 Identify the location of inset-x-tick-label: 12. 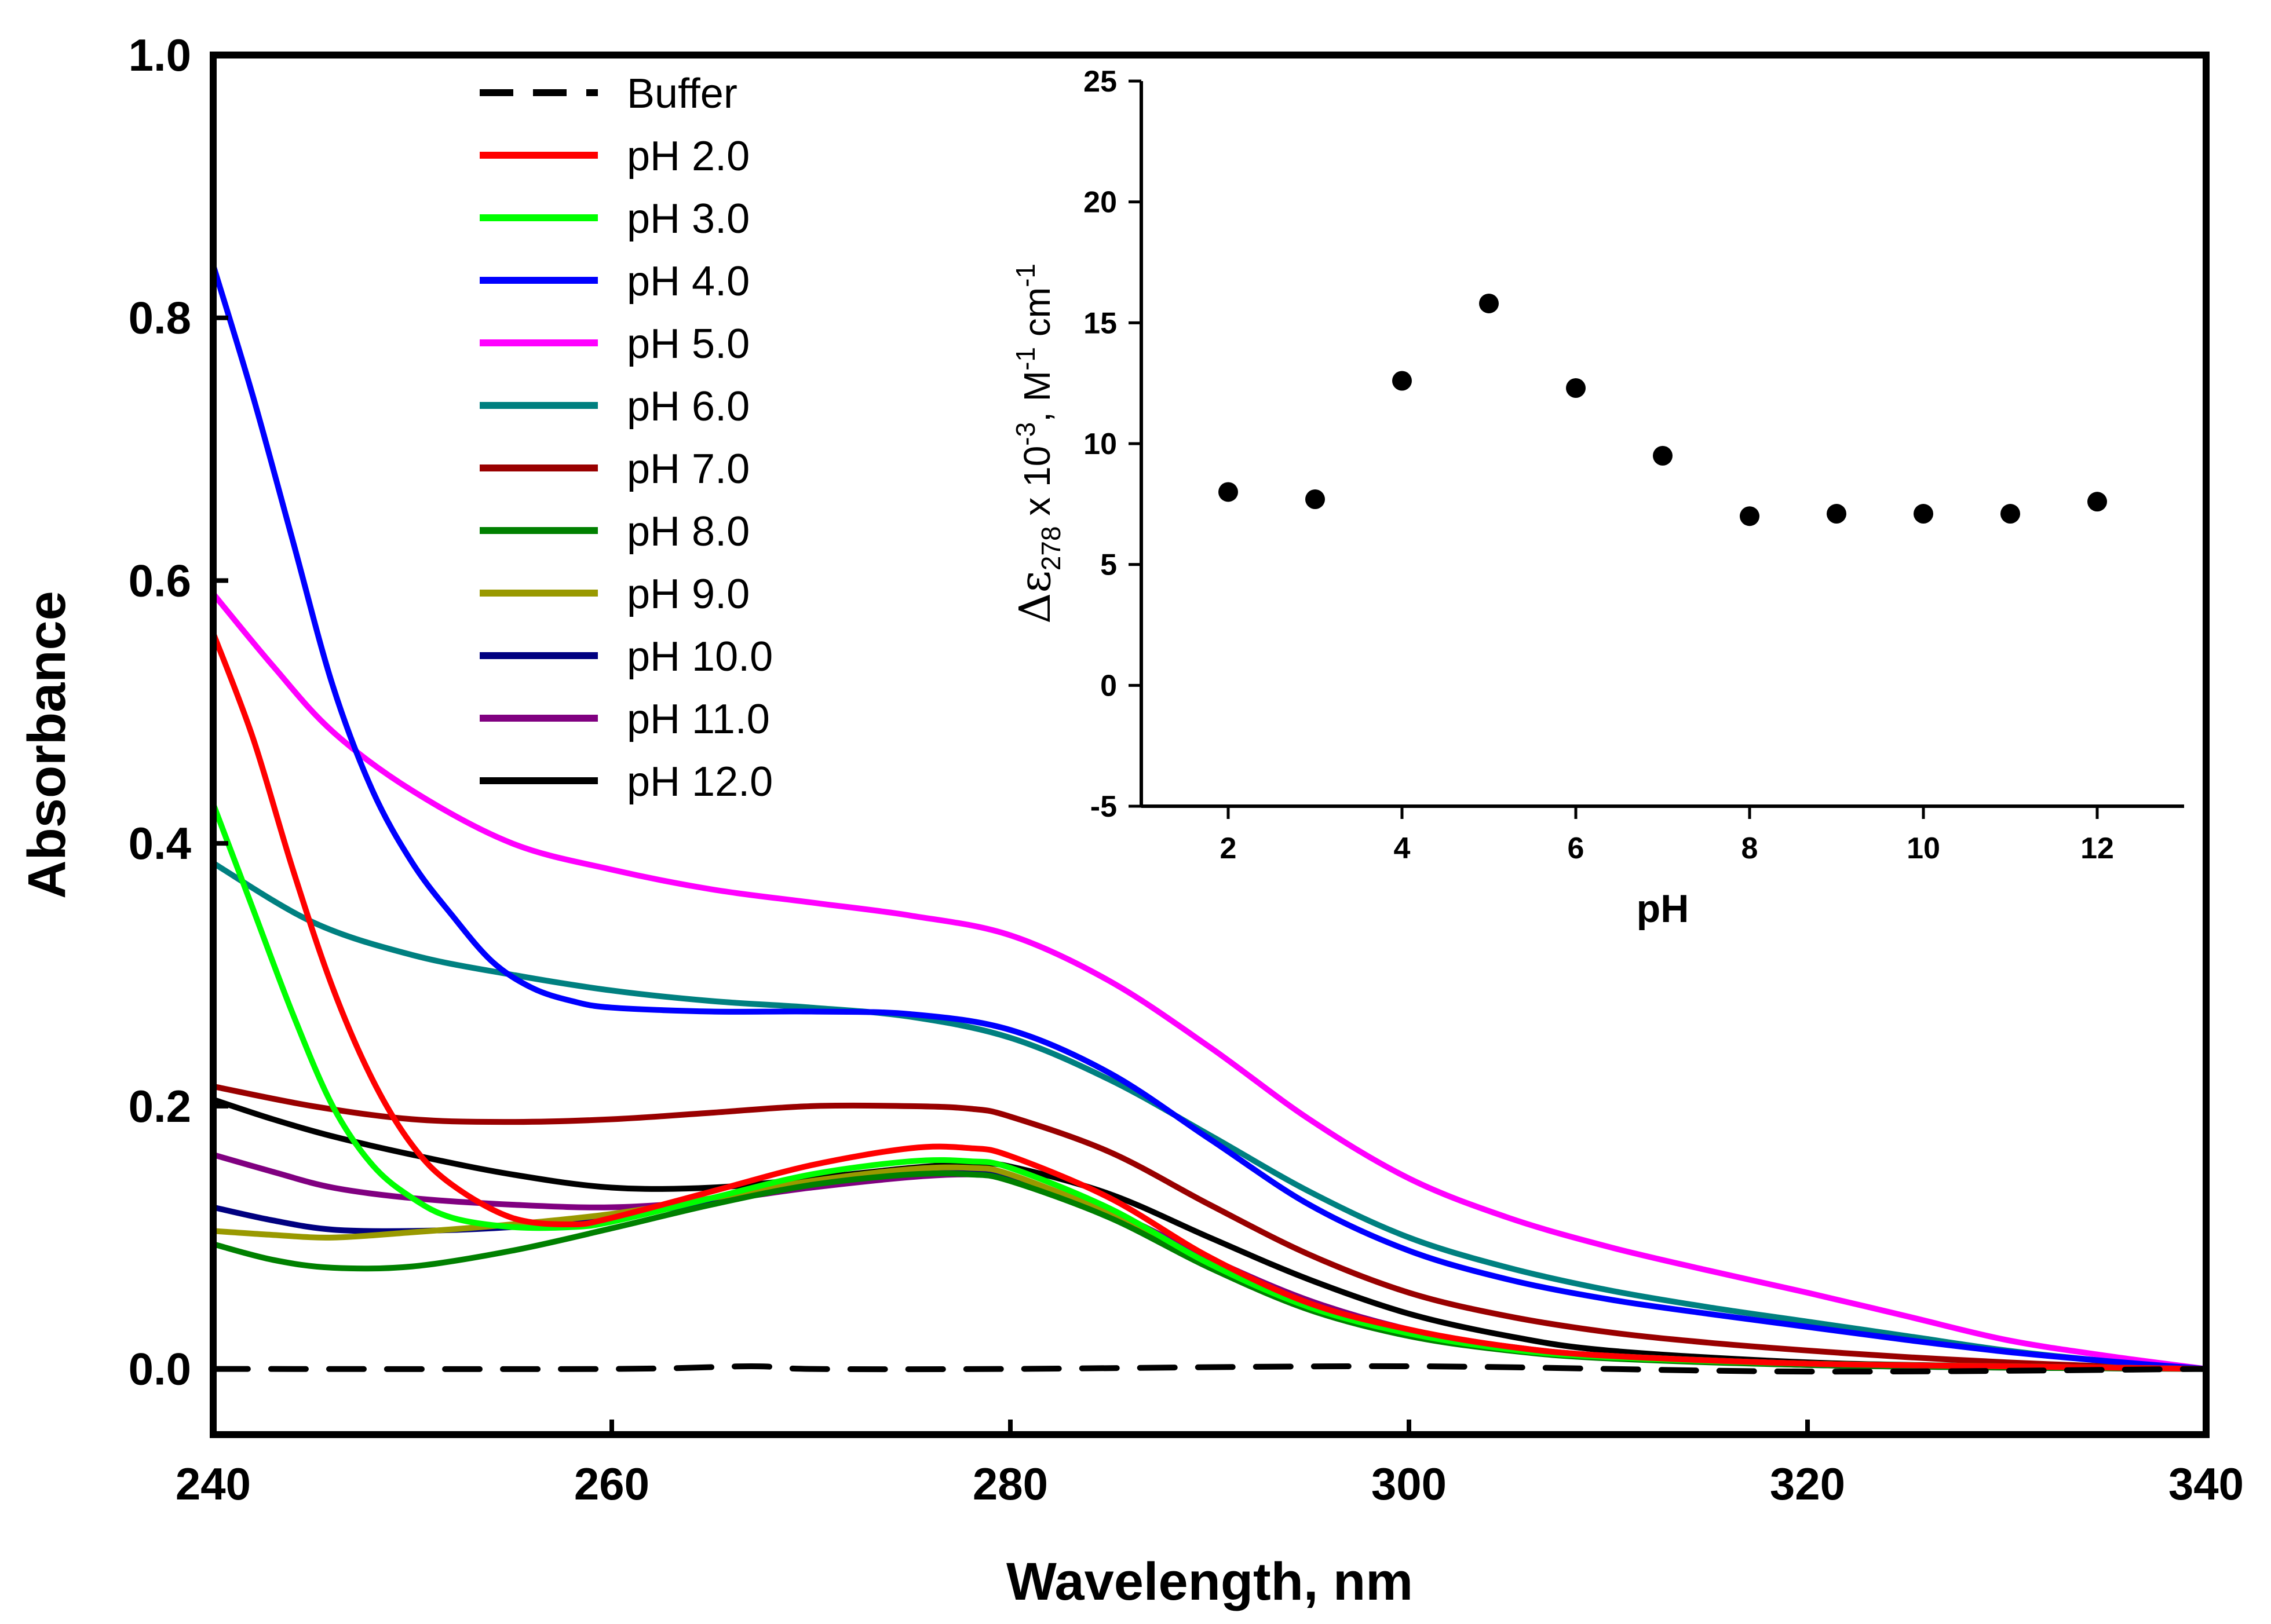
(2097, 848).